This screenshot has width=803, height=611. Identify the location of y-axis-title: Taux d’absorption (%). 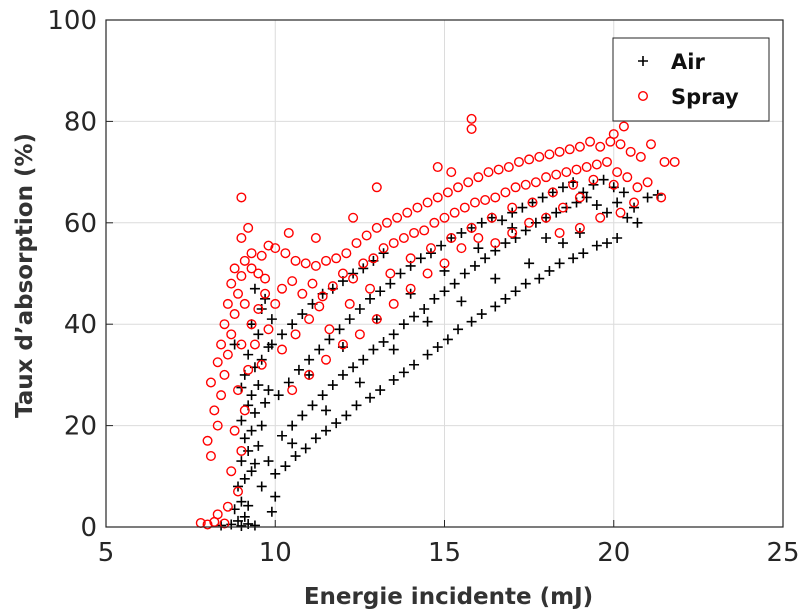
(25, 275).